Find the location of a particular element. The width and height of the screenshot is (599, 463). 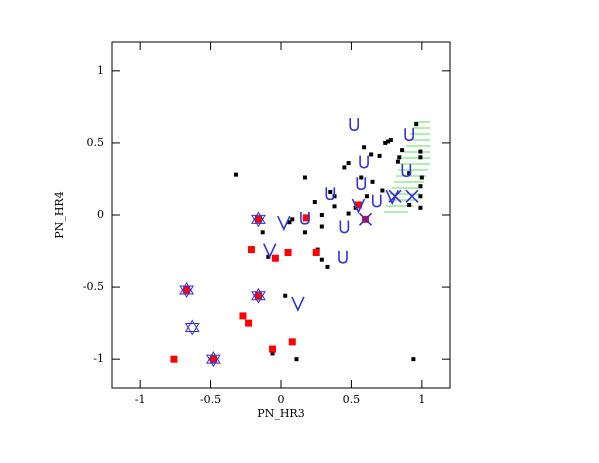

x-axis-label: PN_HR3 is located at coordinates (280, 413).